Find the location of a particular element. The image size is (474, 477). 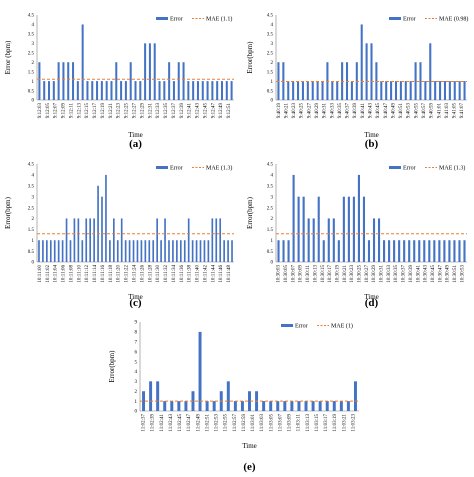

panel-4-x-tick-label: 10:30:49 is located at coordinates (448, 274).